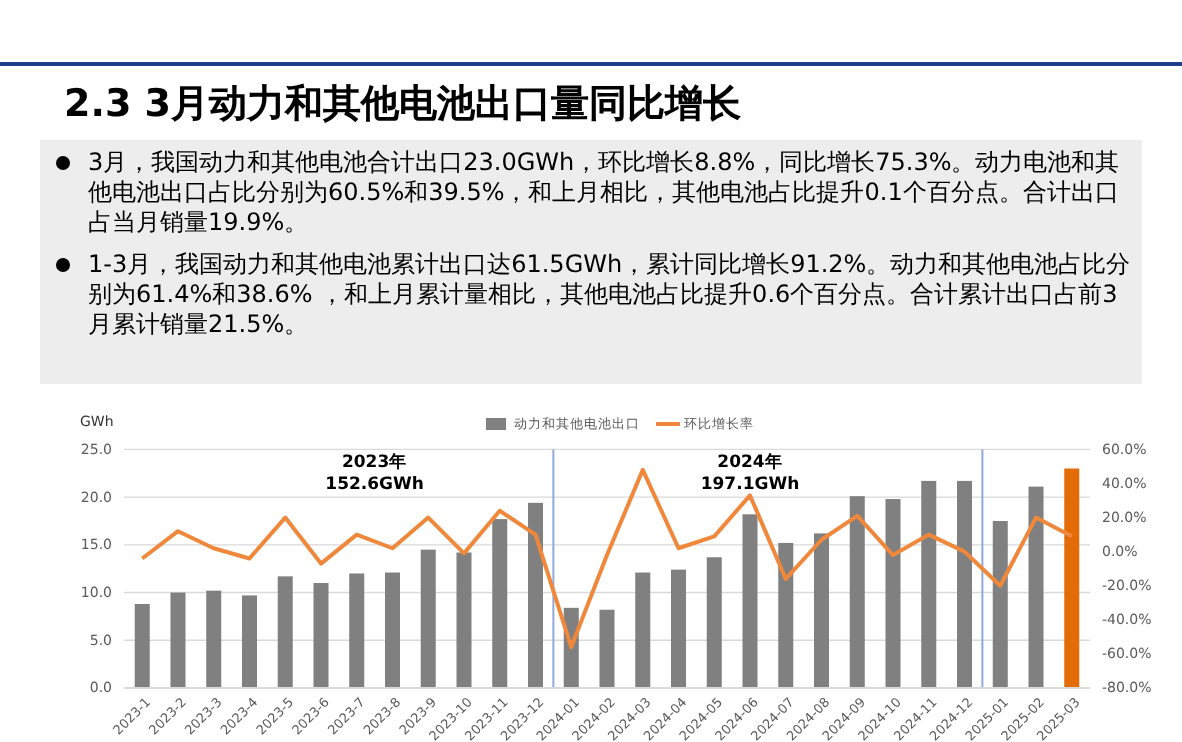 This screenshot has height=742, width=1182. I want to click on annotation: 2023年 152.6GWh, so click(374, 473).